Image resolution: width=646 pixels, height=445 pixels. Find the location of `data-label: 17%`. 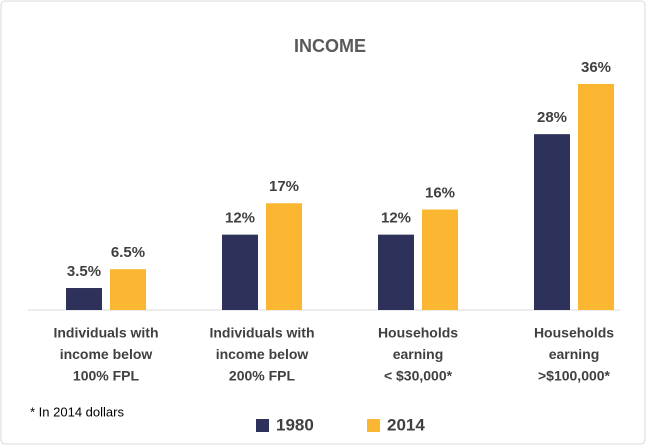

data-label: 17% is located at coordinates (284, 186).